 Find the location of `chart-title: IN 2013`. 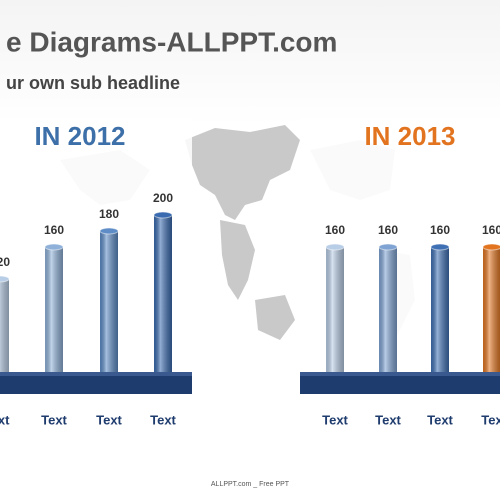

chart-title: IN 2013 is located at coordinates (409, 136).